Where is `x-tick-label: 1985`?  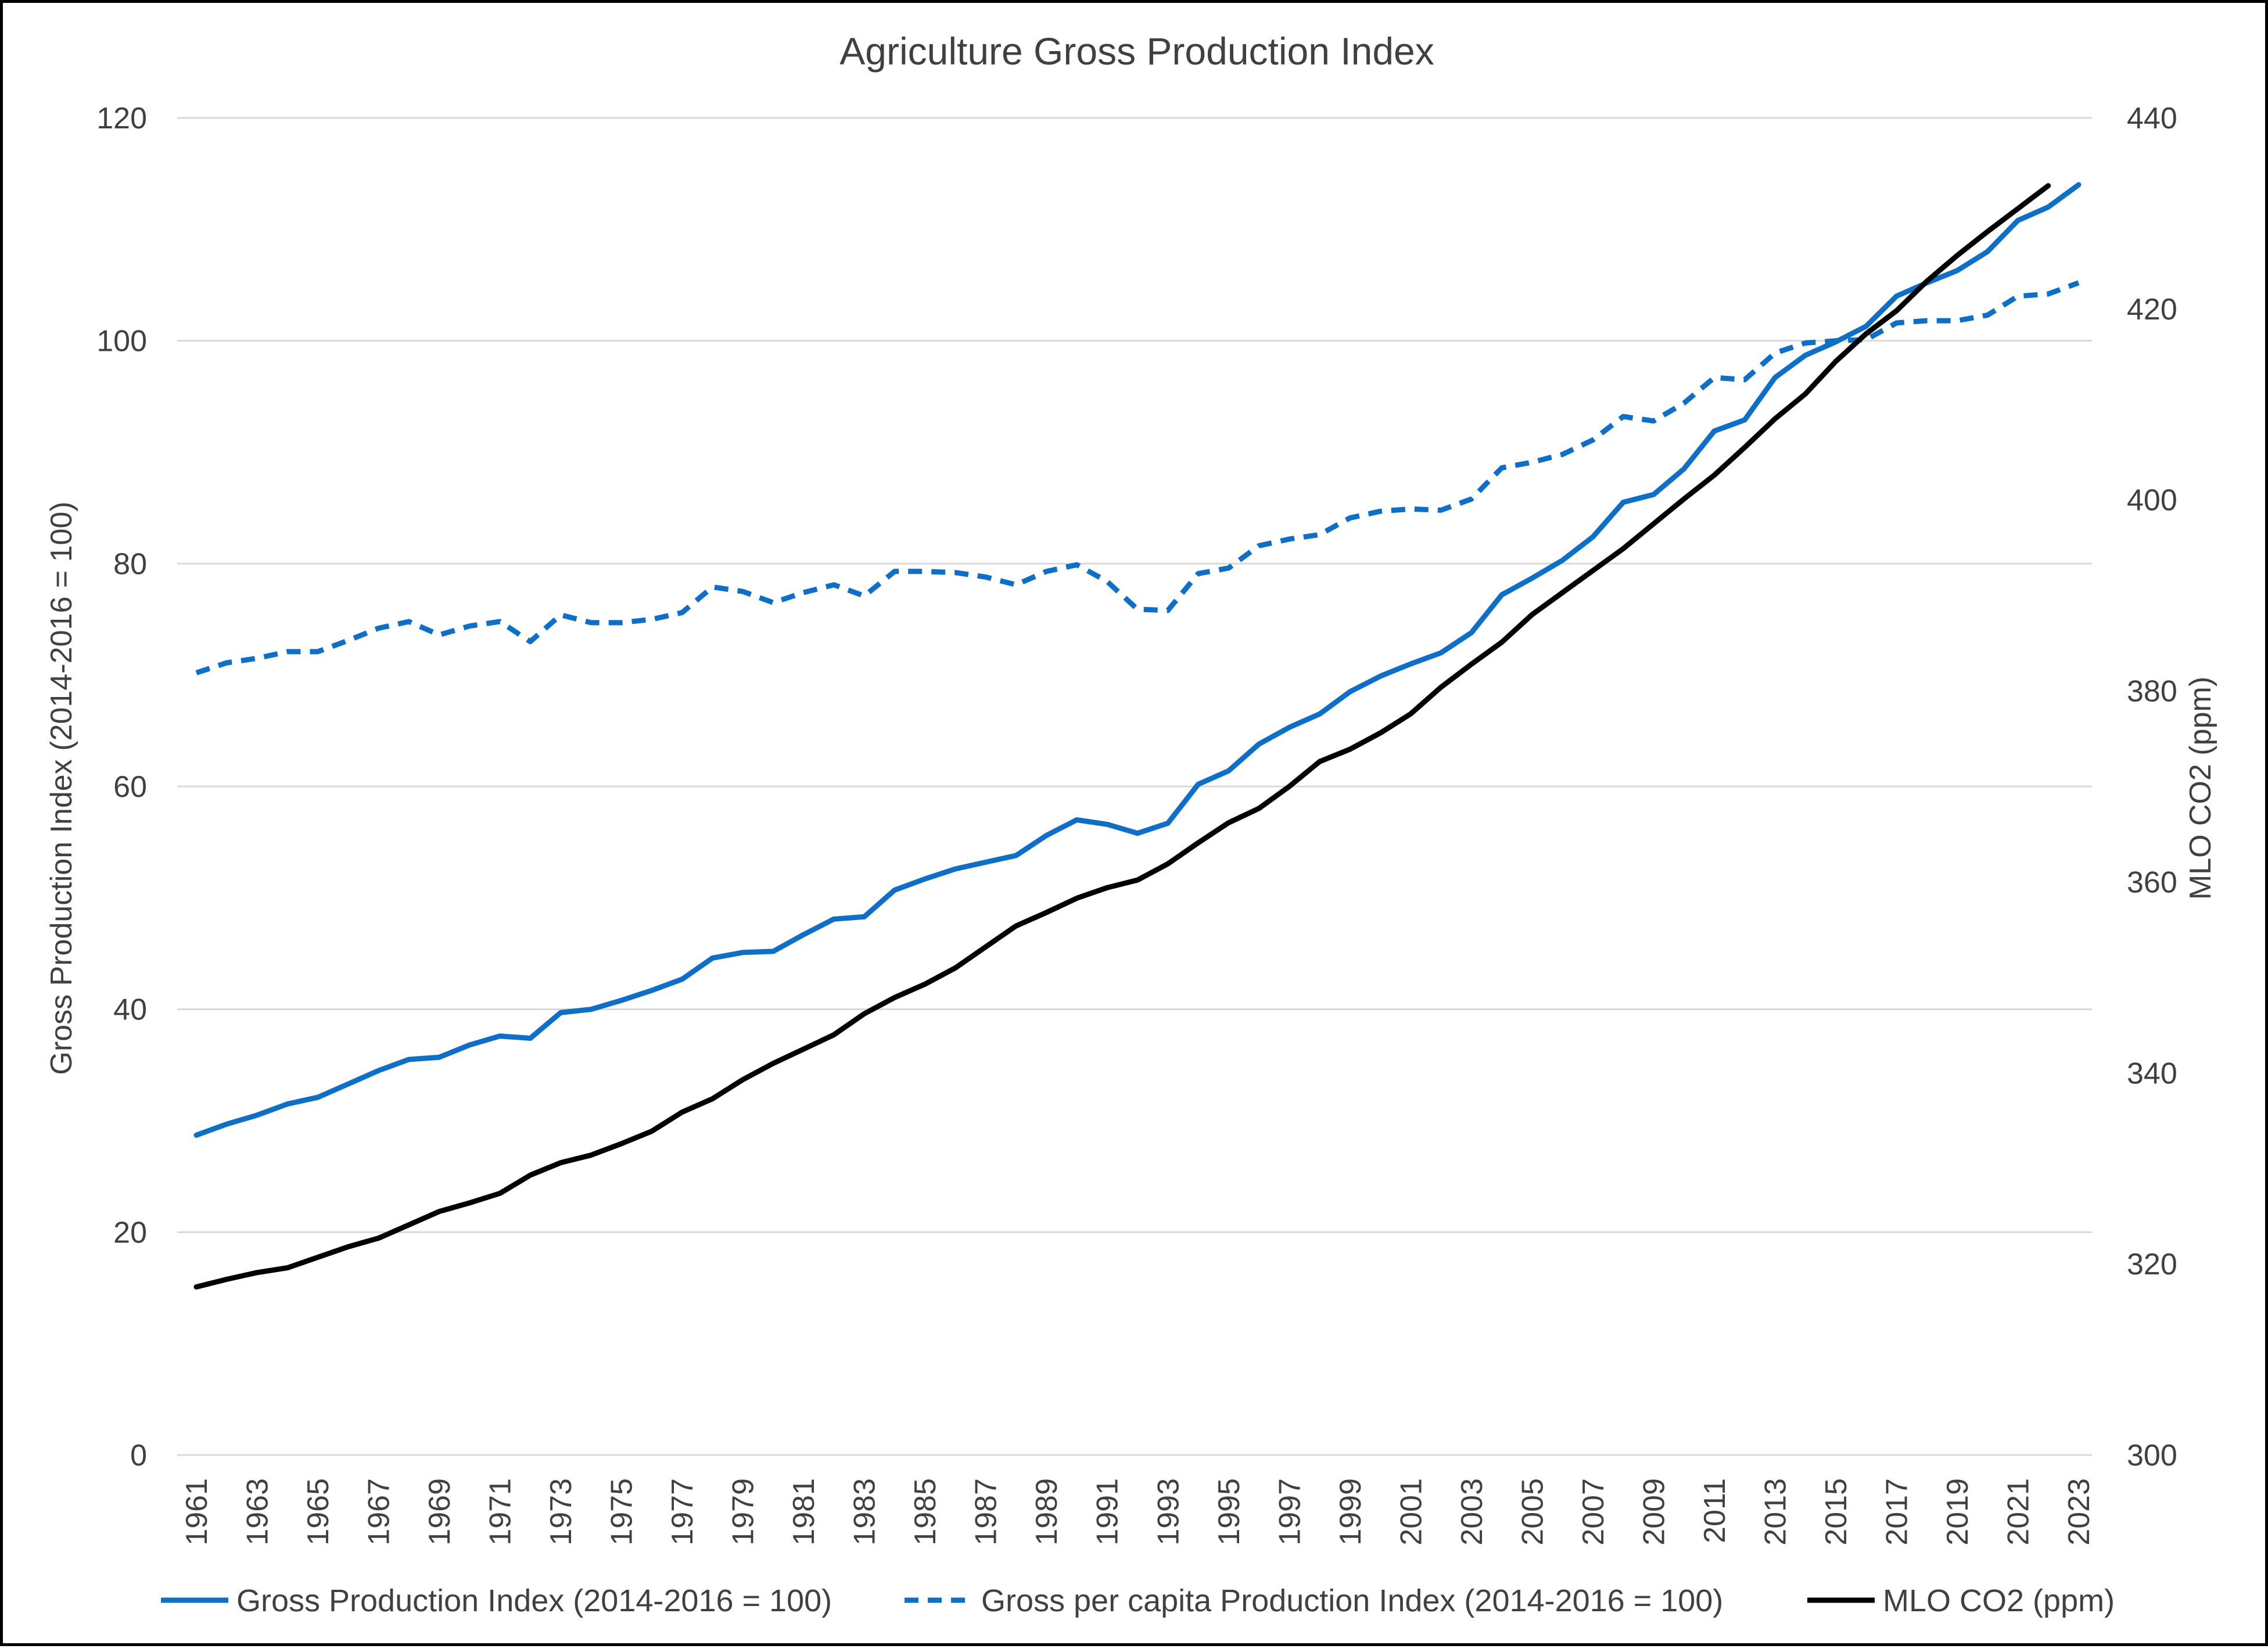
x-tick-label: 1985 is located at coordinates (925, 1512).